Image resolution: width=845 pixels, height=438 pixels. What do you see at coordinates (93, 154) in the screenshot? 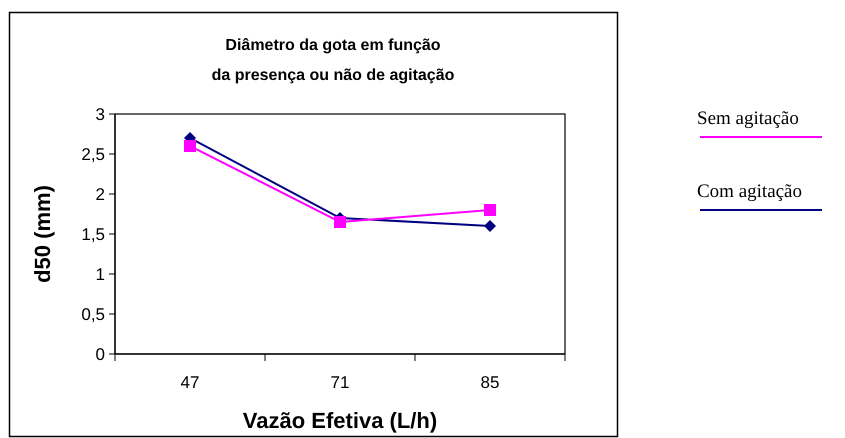
I see `y-tick-label: 2,5` at bounding box center [93, 154].